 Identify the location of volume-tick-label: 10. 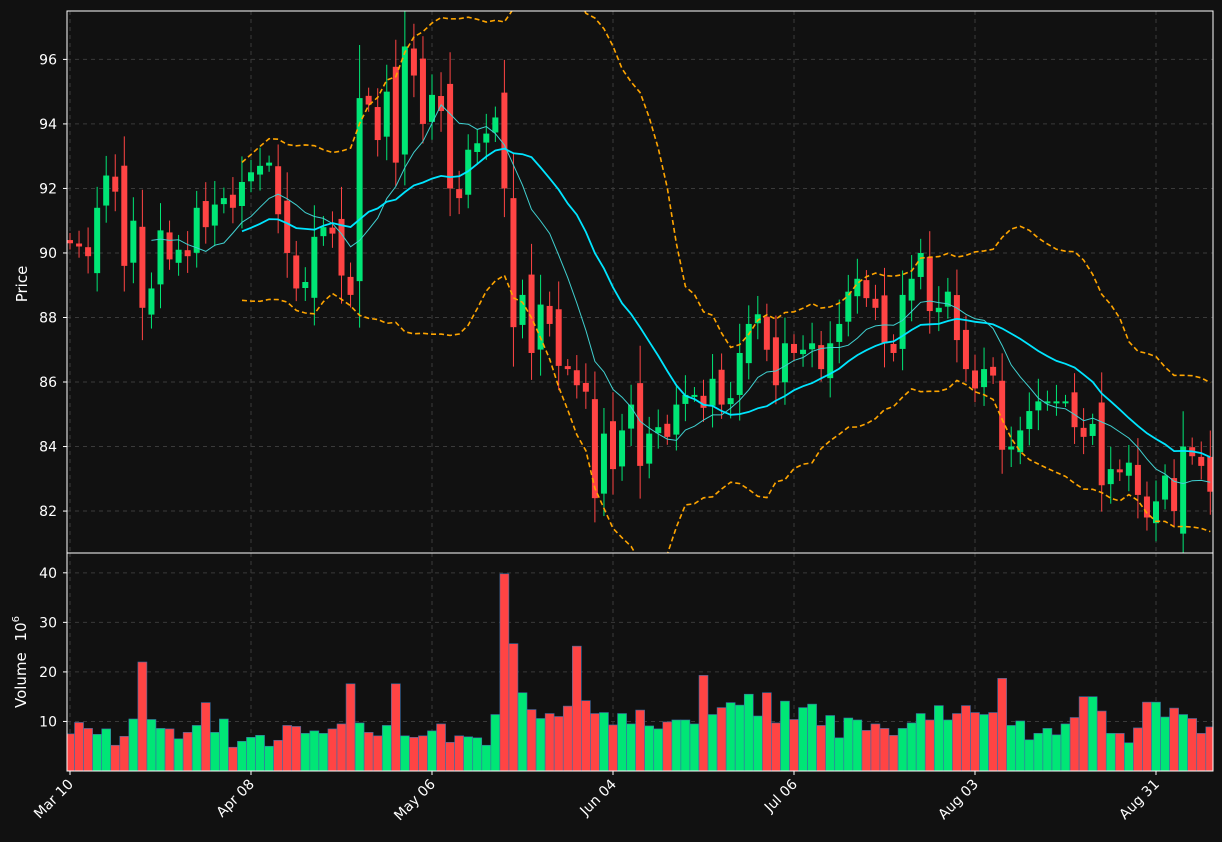
(48, 722).